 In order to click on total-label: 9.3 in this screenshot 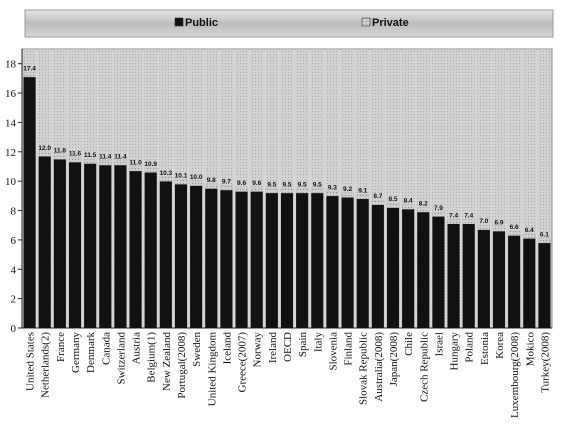, I will do `click(332, 187)`.